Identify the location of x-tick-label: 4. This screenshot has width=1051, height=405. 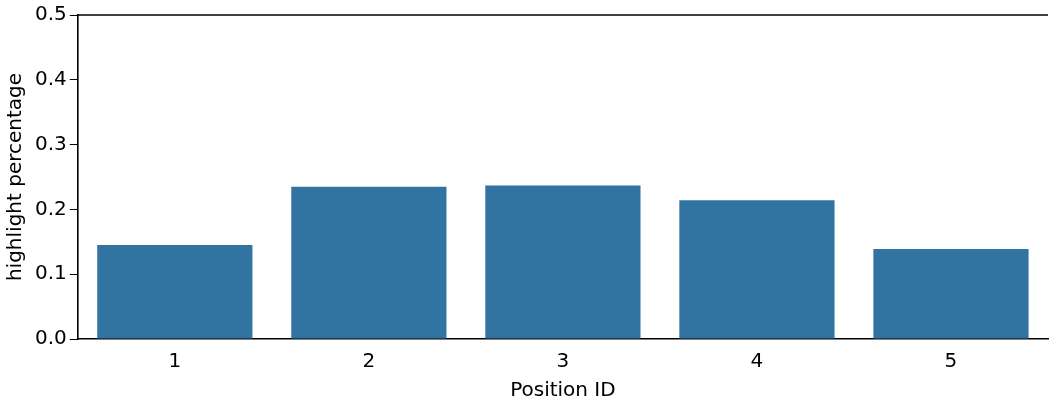
(757, 360).